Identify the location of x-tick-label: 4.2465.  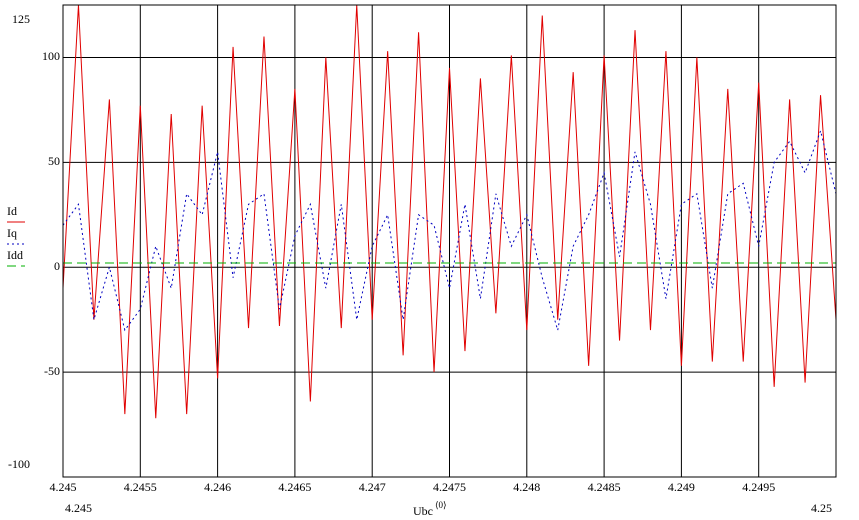
(294, 487).